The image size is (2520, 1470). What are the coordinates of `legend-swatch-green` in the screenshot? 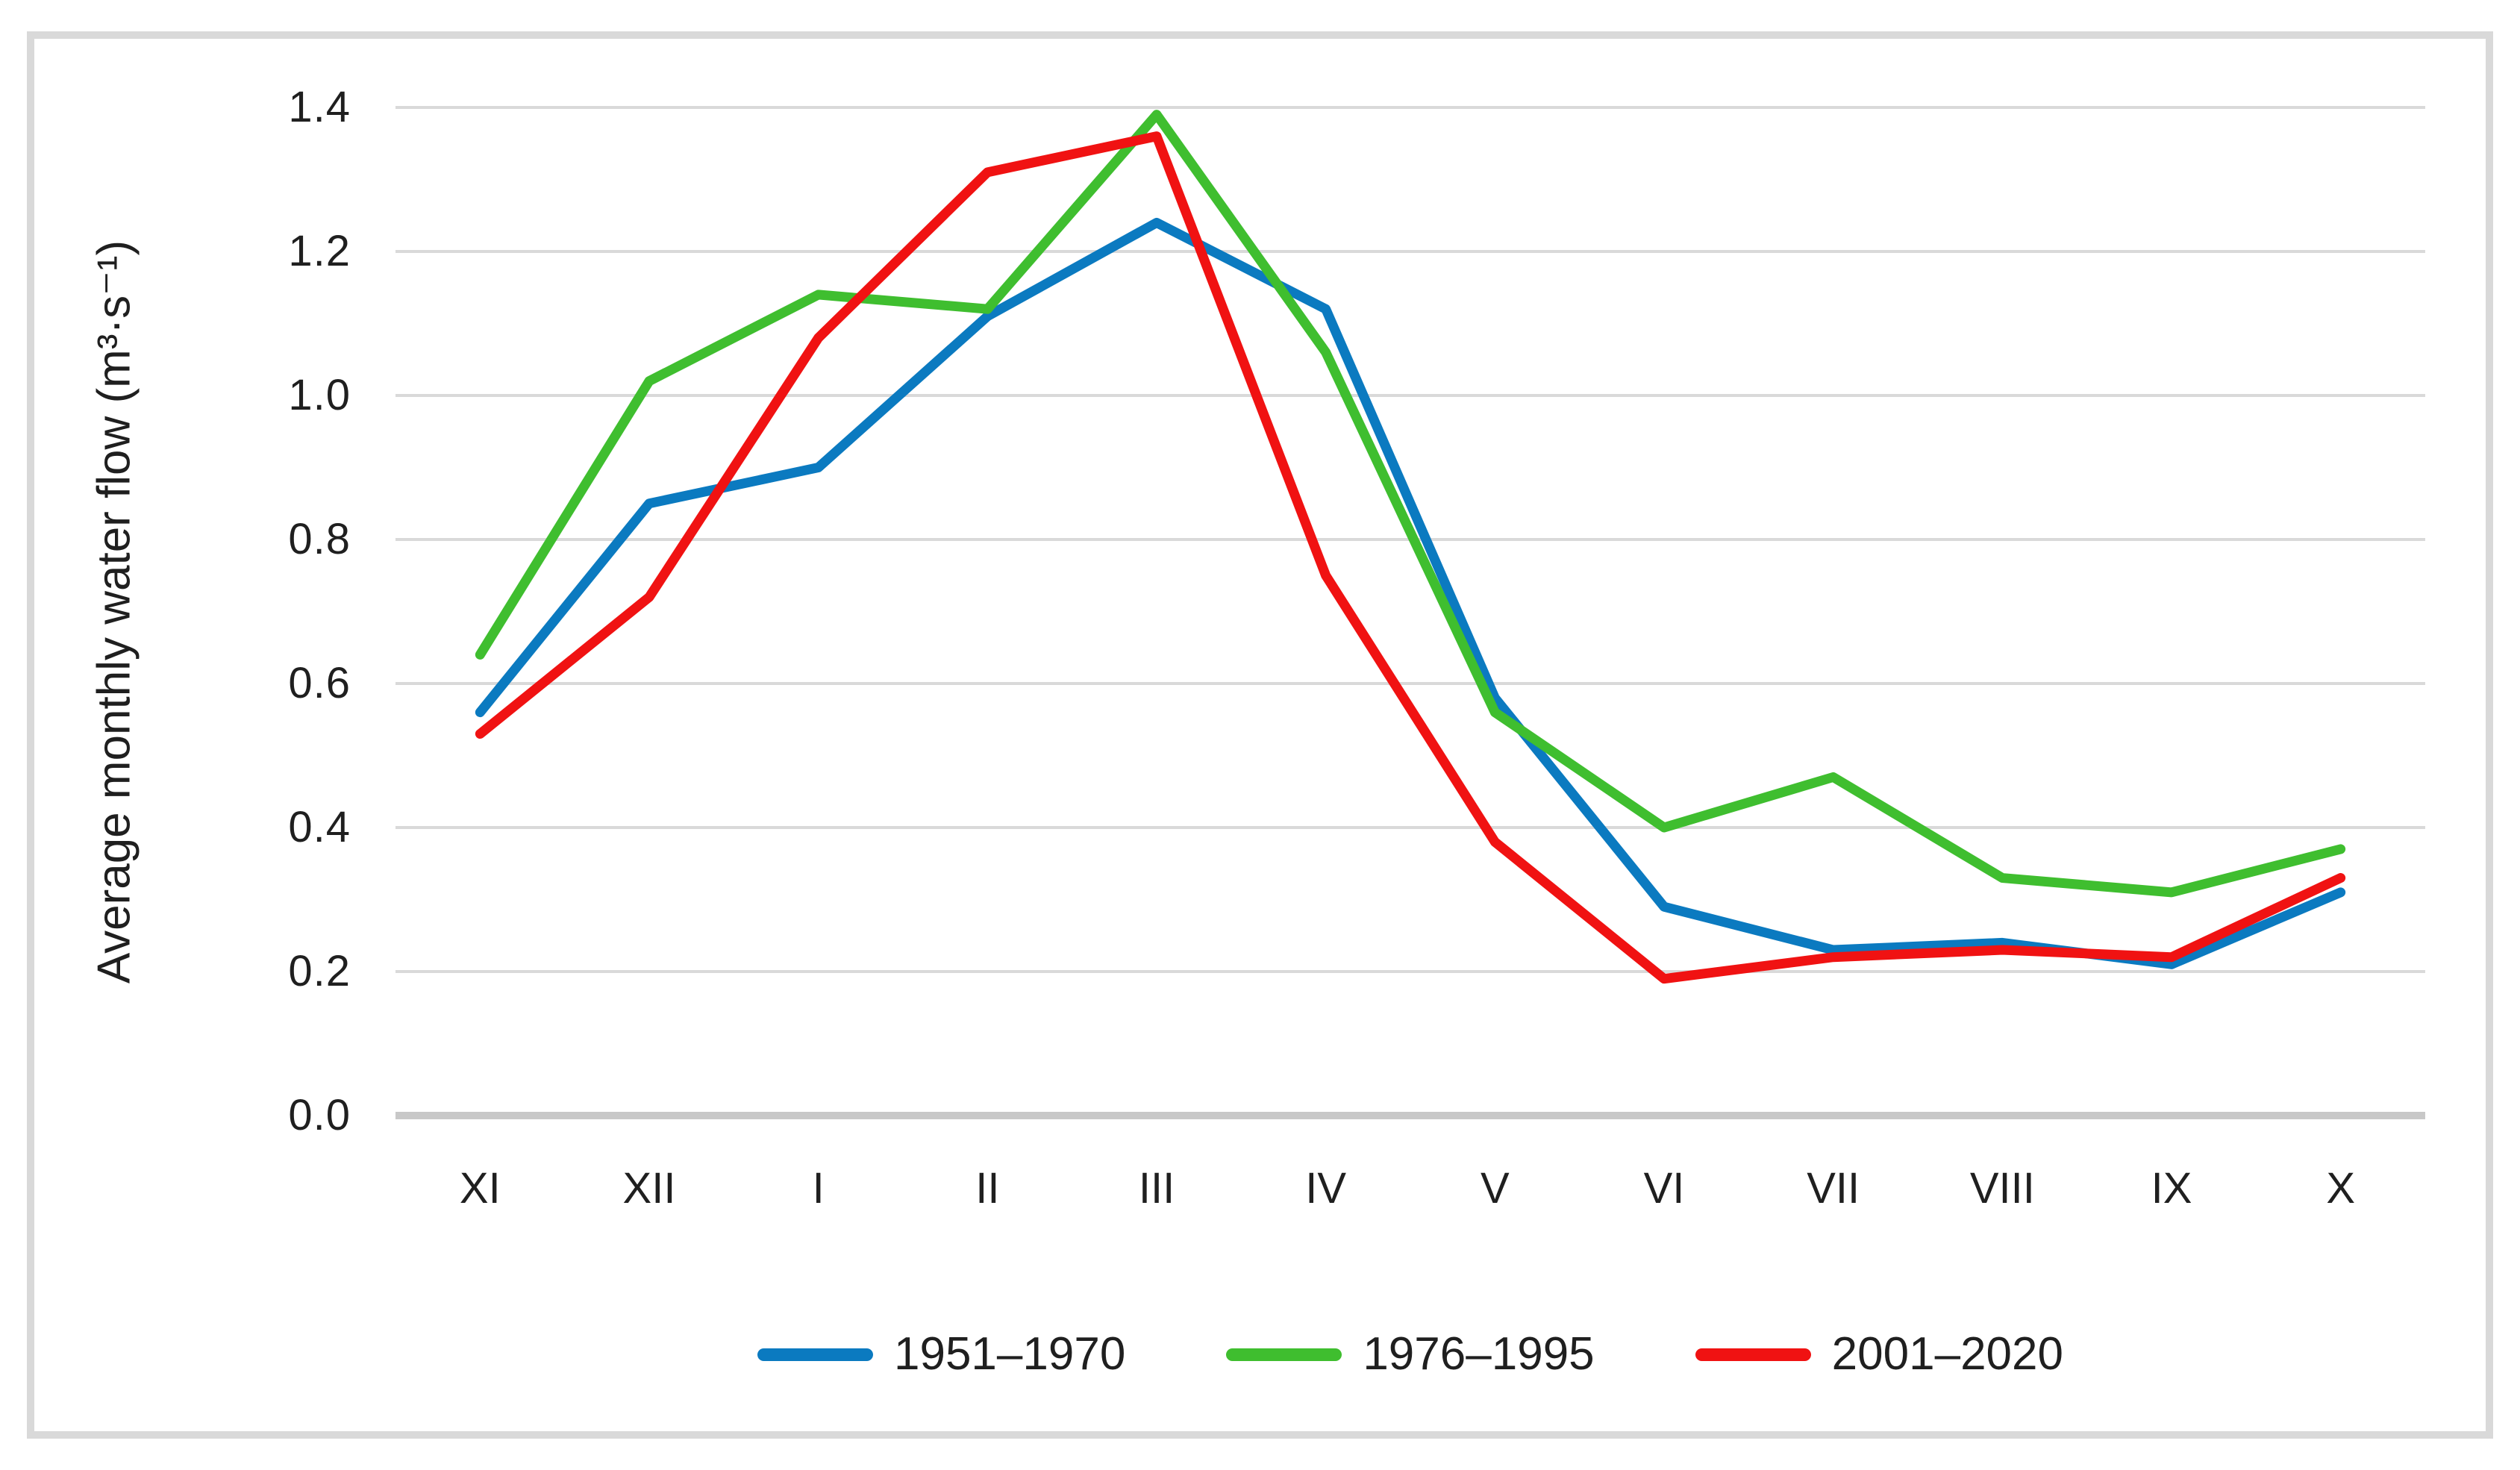 It's located at (1284, 1354).